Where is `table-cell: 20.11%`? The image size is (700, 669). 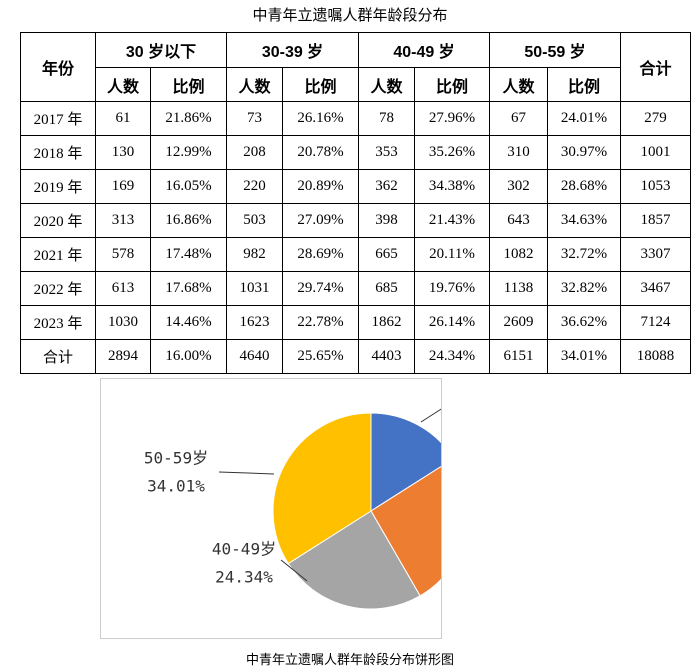
table-cell: 20.11% is located at coordinates (452, 254).